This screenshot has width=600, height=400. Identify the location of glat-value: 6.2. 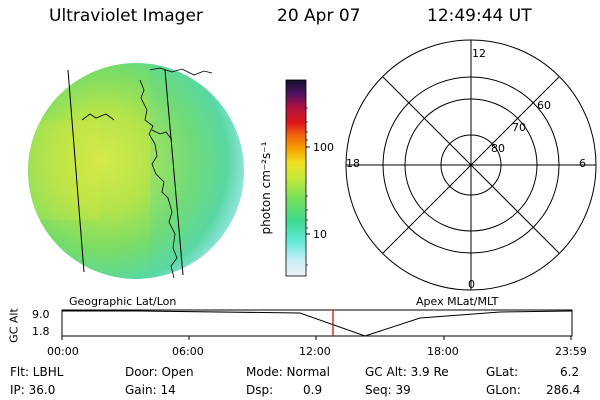
(570, 372).